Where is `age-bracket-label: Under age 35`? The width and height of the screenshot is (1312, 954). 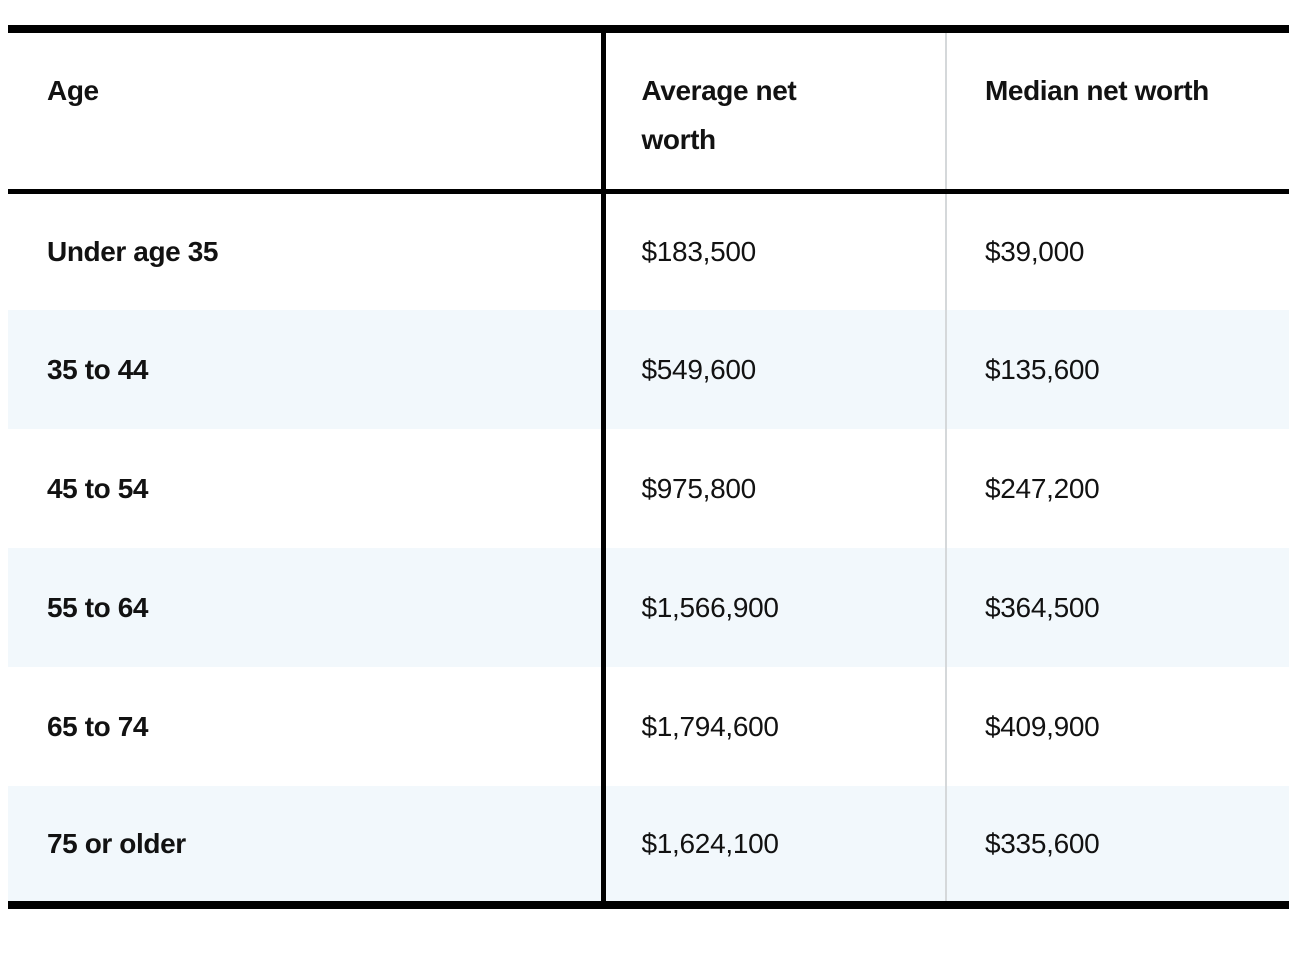 age-bracket-label: Under age 35 is located at coordinates (307, 250).